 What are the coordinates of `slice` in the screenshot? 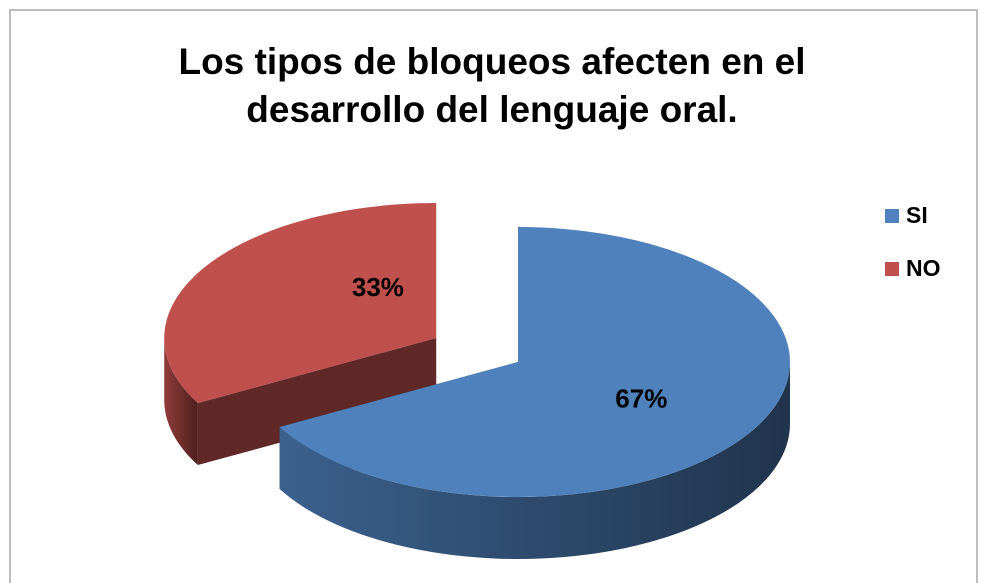 It's located at (300, 303).